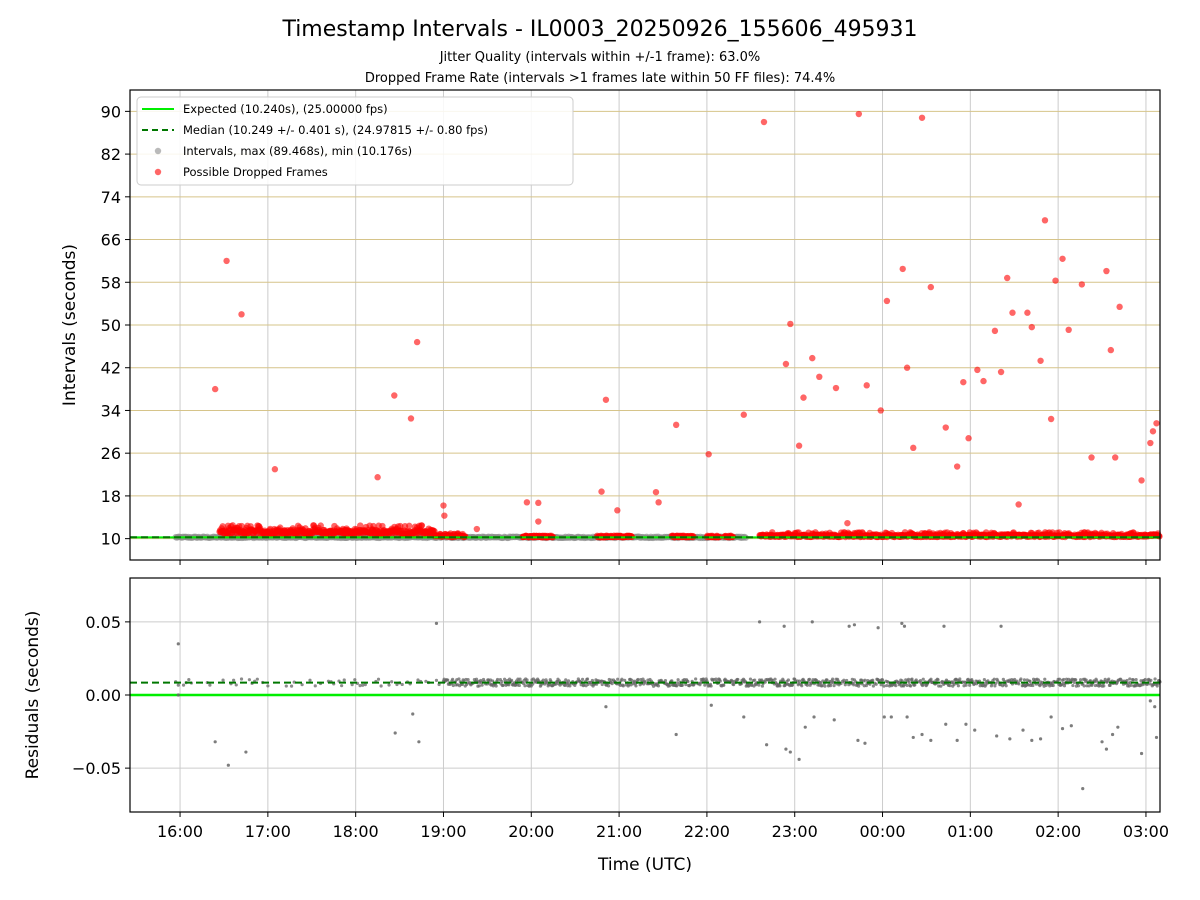 This screenshot has height=900, width=1200. Describe the element at coordinates (285, 109) in the screenshot. I see `legend-expected-label: Expected (10.240s), (25.00000 fps)` at that location.